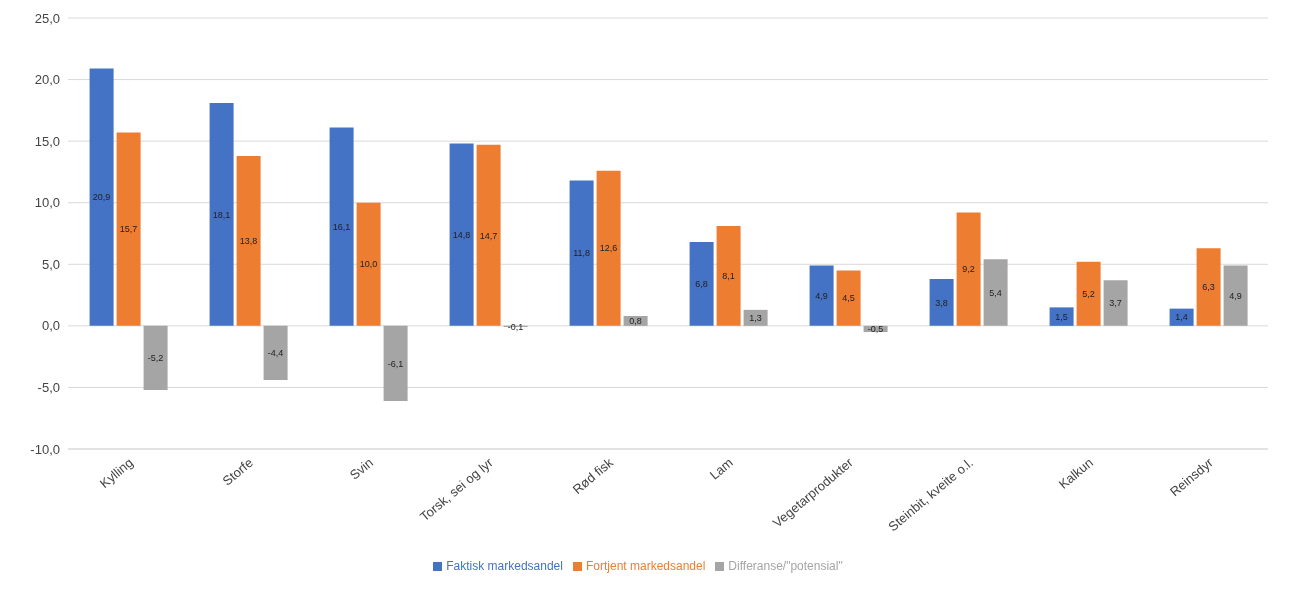 This screenshot has height=589, width=1308. I want to click on data-label: 11,8, so click(582, 253).